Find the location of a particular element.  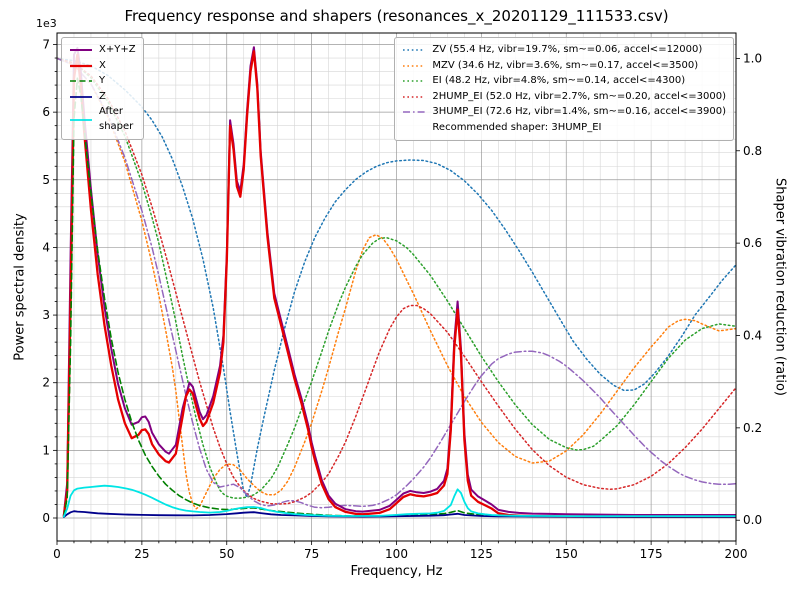

legend-label: Z is located at coordinates (102, 96).